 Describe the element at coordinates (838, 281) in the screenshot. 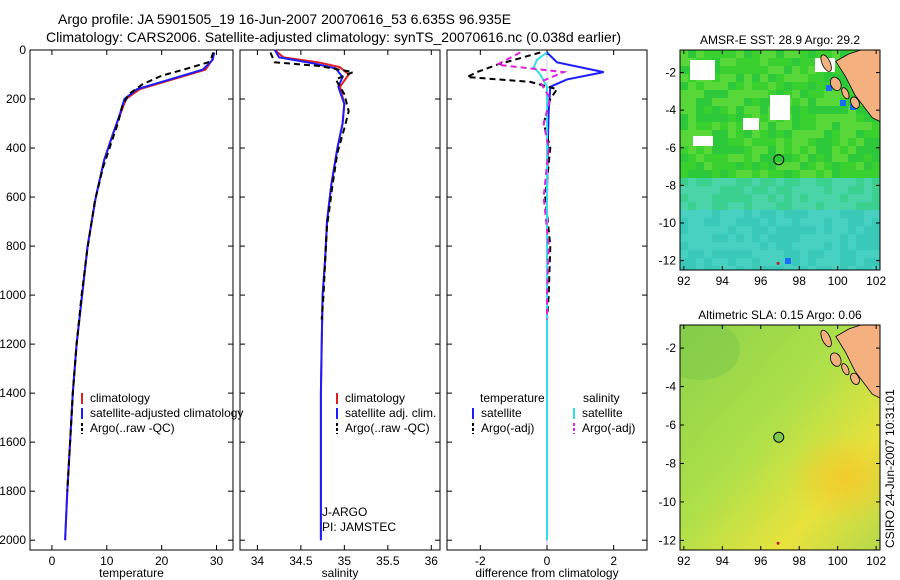

I see `sst_map-xtick-label: 100` at that location.